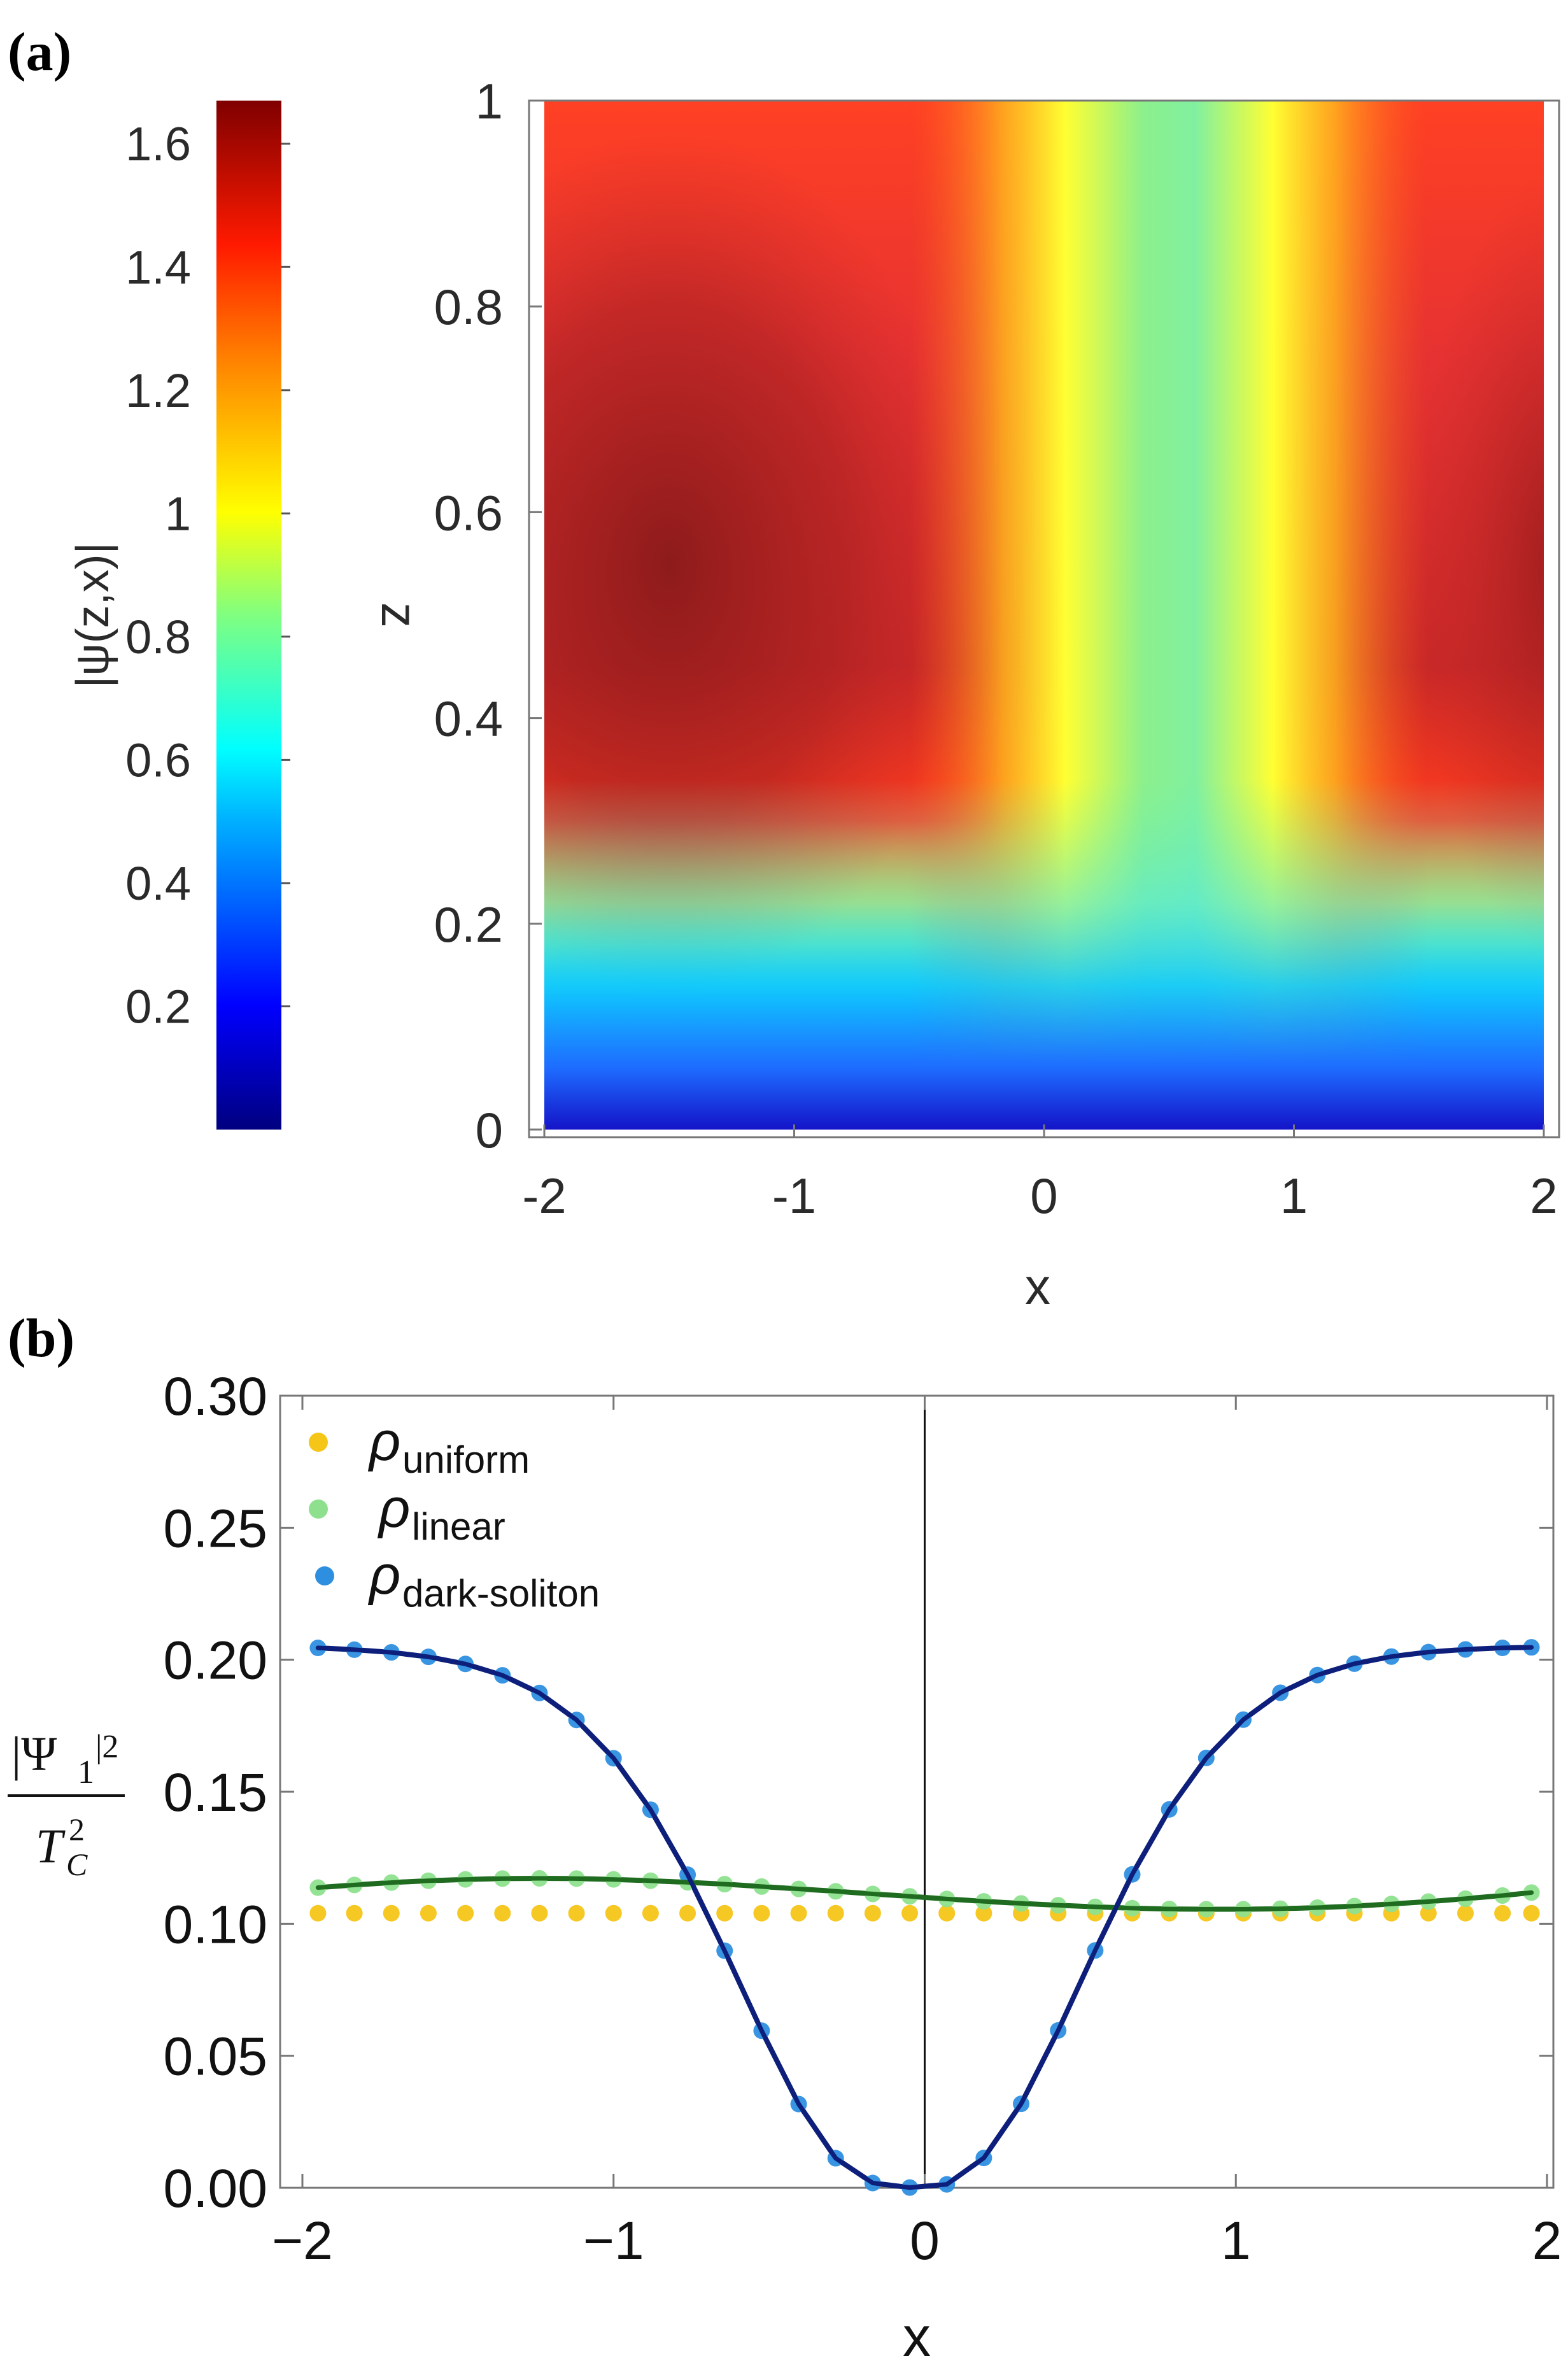 The image size is (1568, 2375). I want to click on legend-marker-dark-soliton, so click(324, 1576).